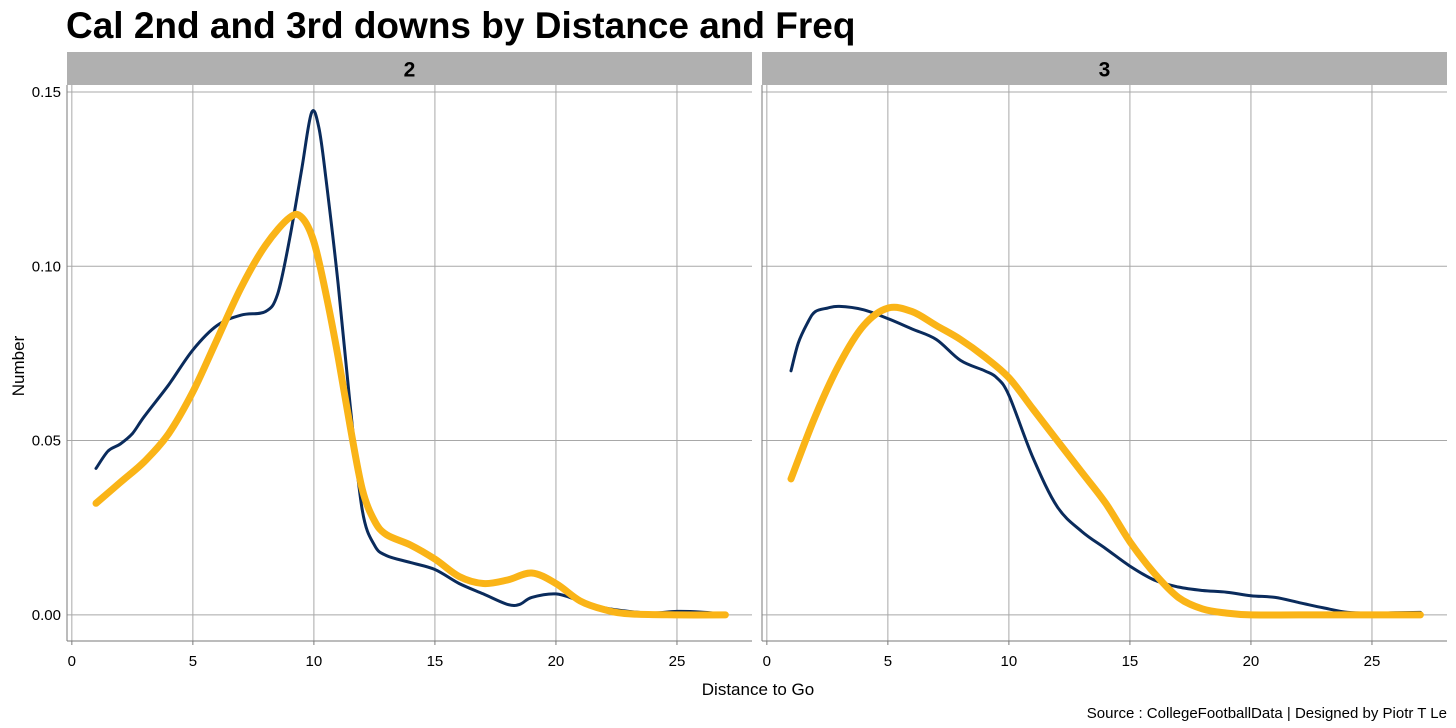 This screenshot has width=1456, height=728. I want to click on y-tick-label: 0.05, so click(46, 441).